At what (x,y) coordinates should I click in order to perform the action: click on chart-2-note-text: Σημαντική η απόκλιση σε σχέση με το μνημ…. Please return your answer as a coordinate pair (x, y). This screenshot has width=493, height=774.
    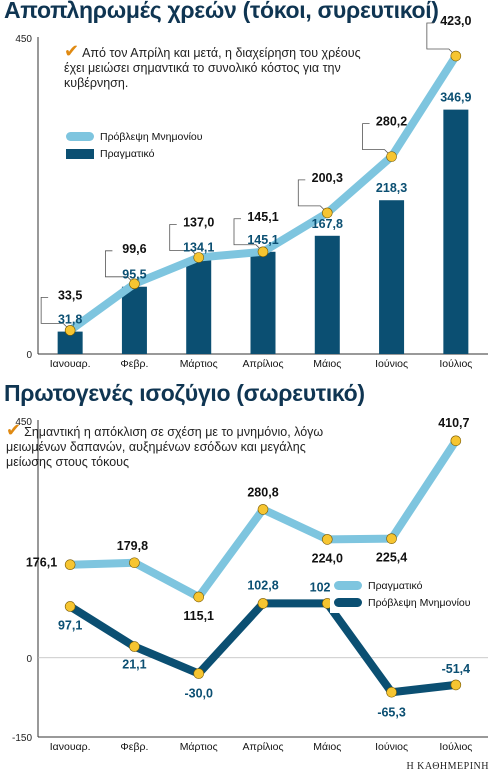
    Looking at the image, I should click on (165, 447).